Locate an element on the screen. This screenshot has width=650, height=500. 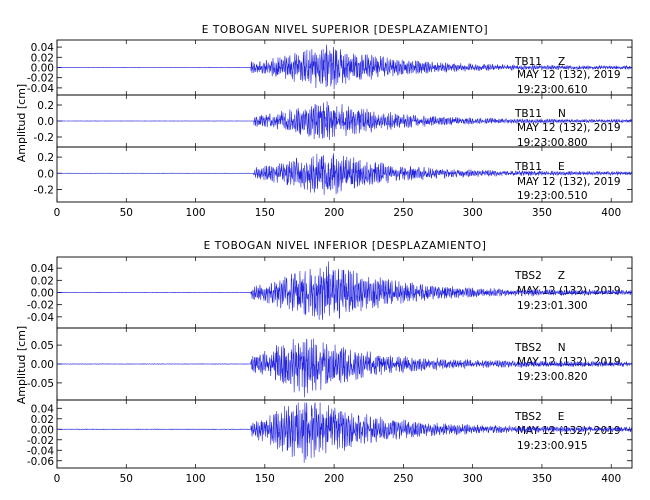
x-axis-inferior: 0 50 100 150 200 250 300 350 400 is located at coordinates (338, 479).